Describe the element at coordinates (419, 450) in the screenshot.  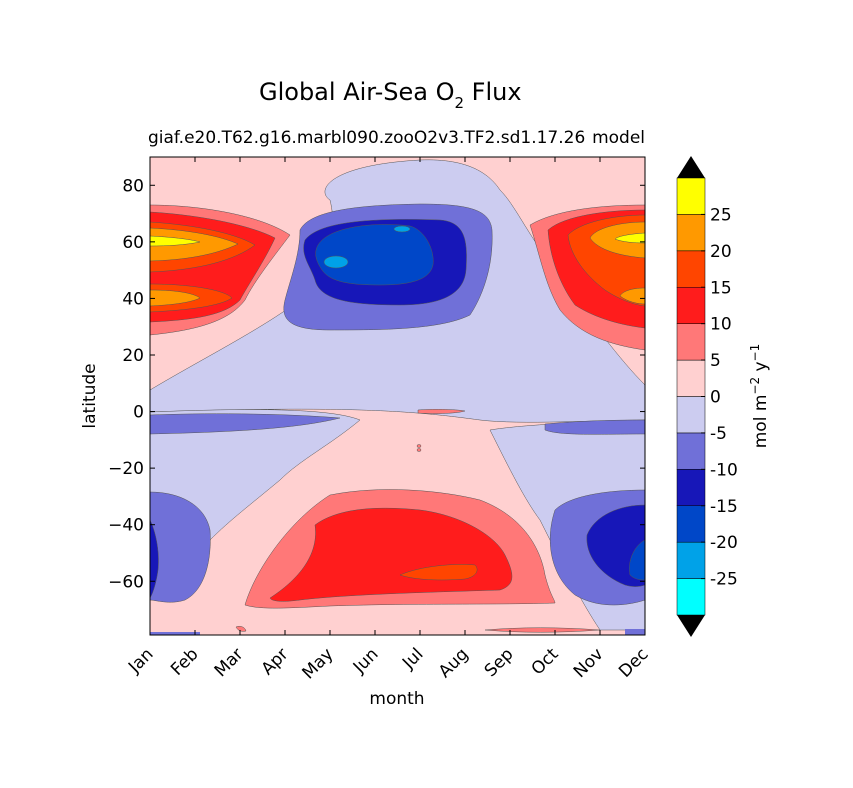
I see `contour-small-feature-b` at that location.